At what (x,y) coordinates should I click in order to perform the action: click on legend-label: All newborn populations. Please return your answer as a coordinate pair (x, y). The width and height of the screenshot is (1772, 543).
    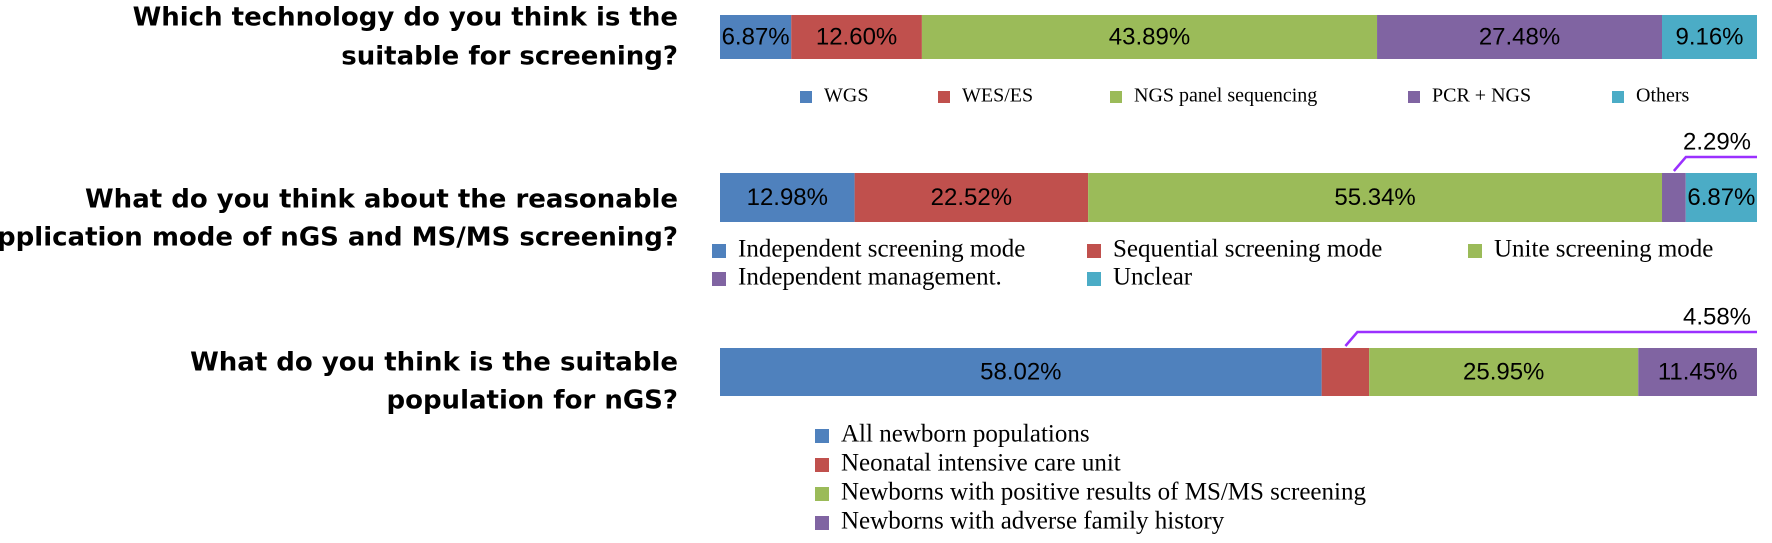
    Looking at the image, I should click on (965, 434).